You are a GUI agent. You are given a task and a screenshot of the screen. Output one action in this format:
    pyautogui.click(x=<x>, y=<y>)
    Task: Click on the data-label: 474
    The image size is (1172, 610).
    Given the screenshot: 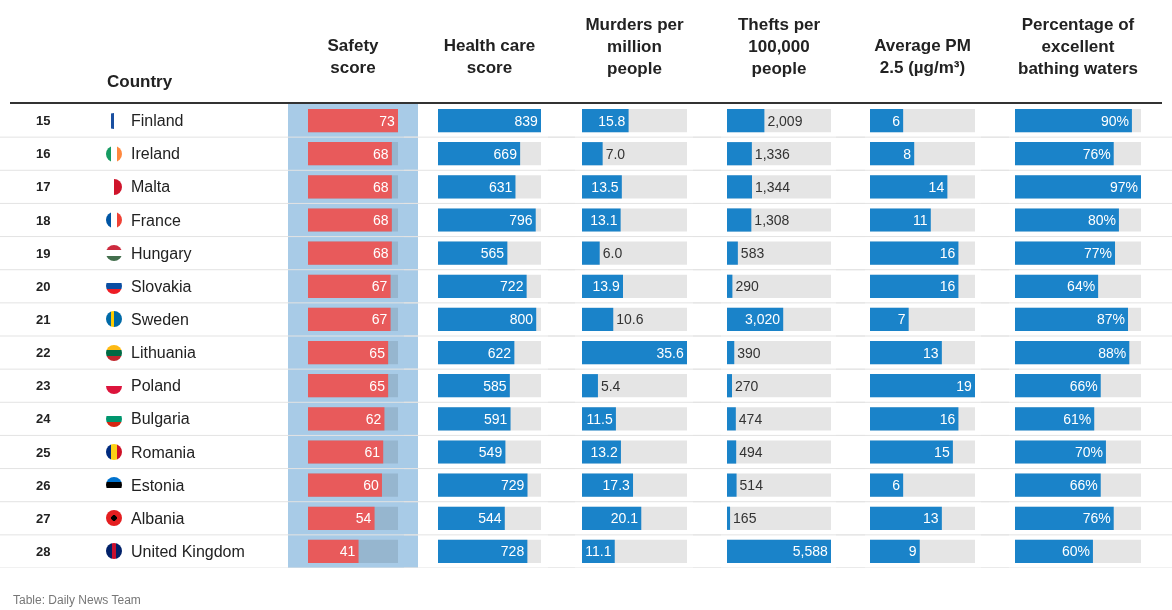 What is the action you would take?
    pyautogui.click(x=750, y=418)
    